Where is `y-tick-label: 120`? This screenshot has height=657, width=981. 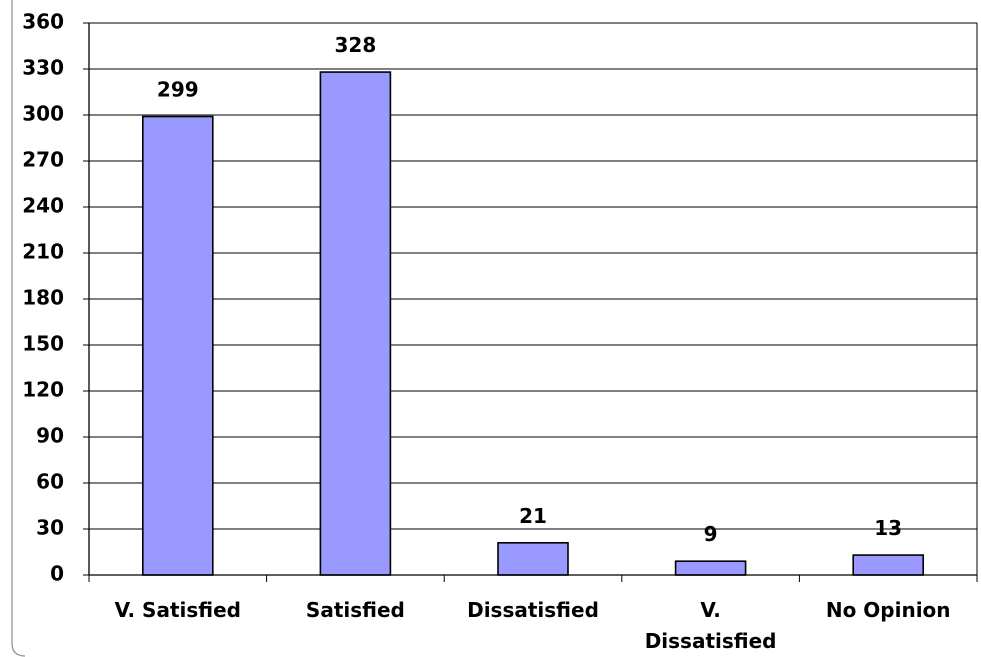
y-tick-label: 120 is located at coordinates (43, 390).